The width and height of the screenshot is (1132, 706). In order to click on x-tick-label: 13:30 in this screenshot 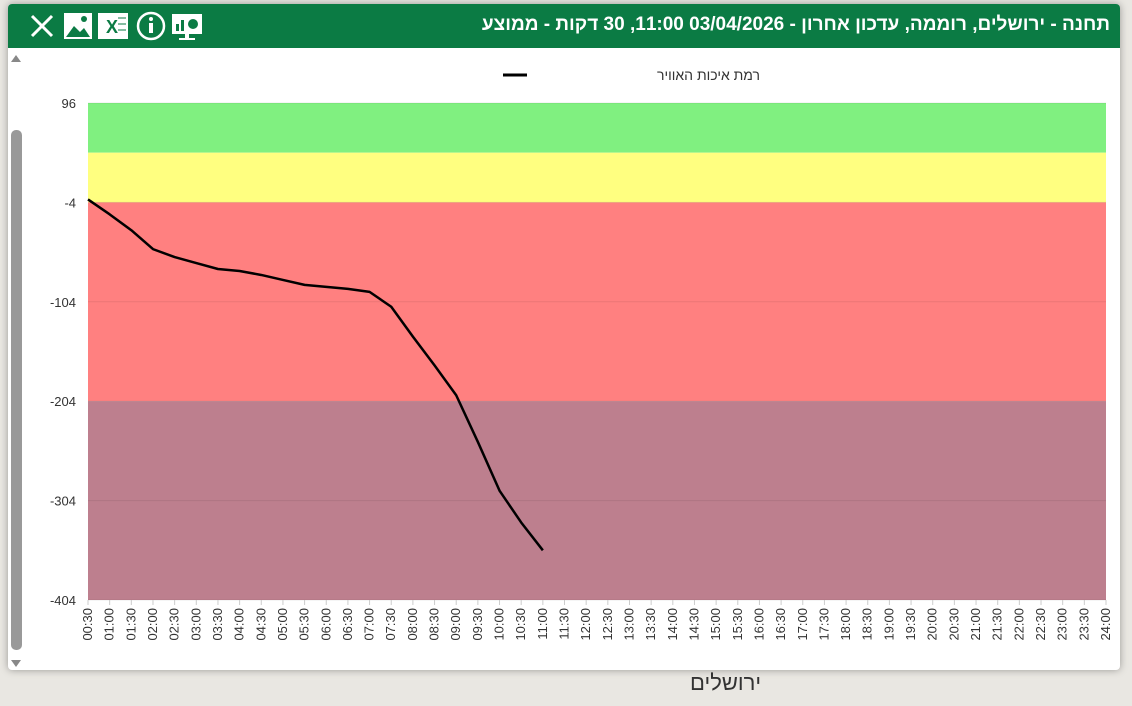, I will do `click(650, 624)`.